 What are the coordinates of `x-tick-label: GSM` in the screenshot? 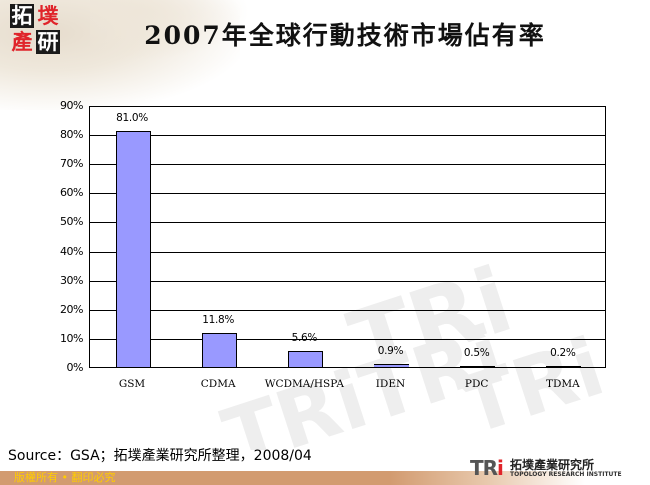 It's located at (132, 384).